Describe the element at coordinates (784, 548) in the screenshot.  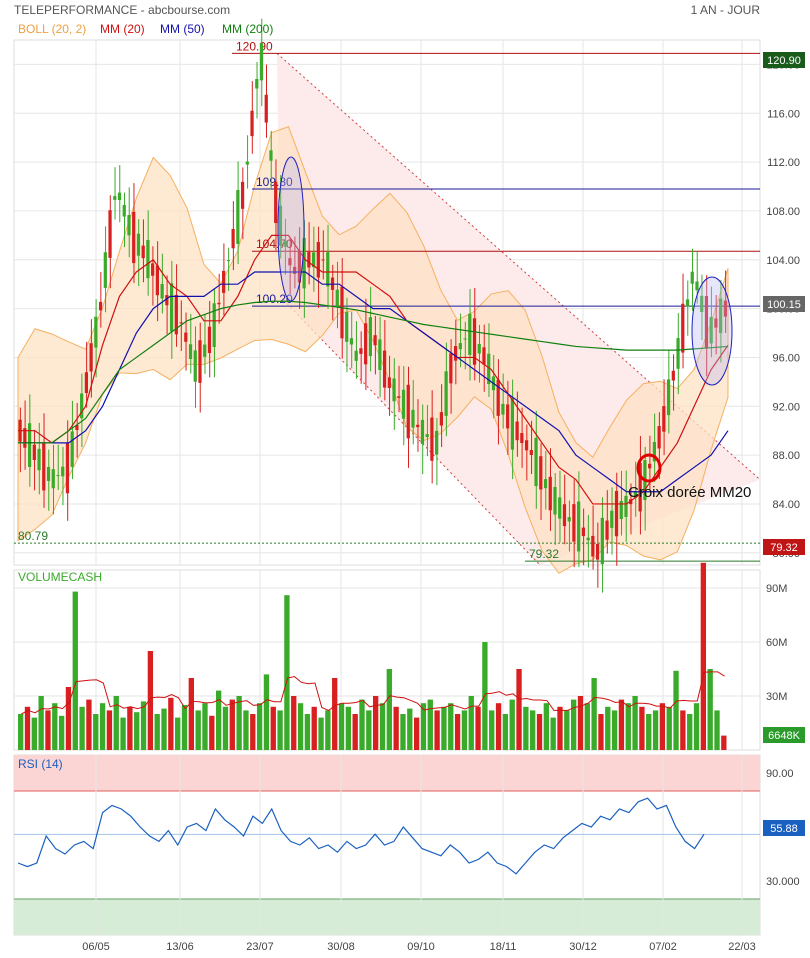
I see `price-tag-low-label: 79.32` at that location.